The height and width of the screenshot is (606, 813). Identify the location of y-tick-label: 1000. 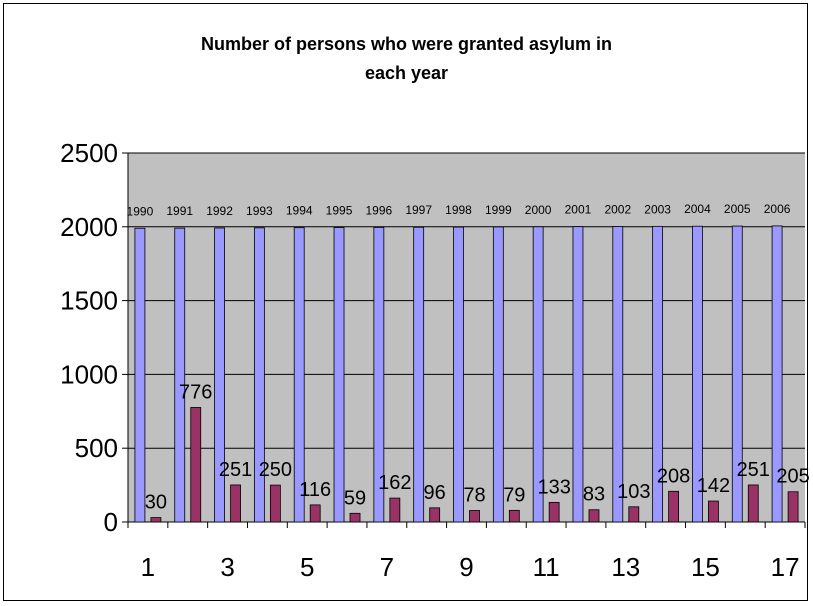
(89, 374).